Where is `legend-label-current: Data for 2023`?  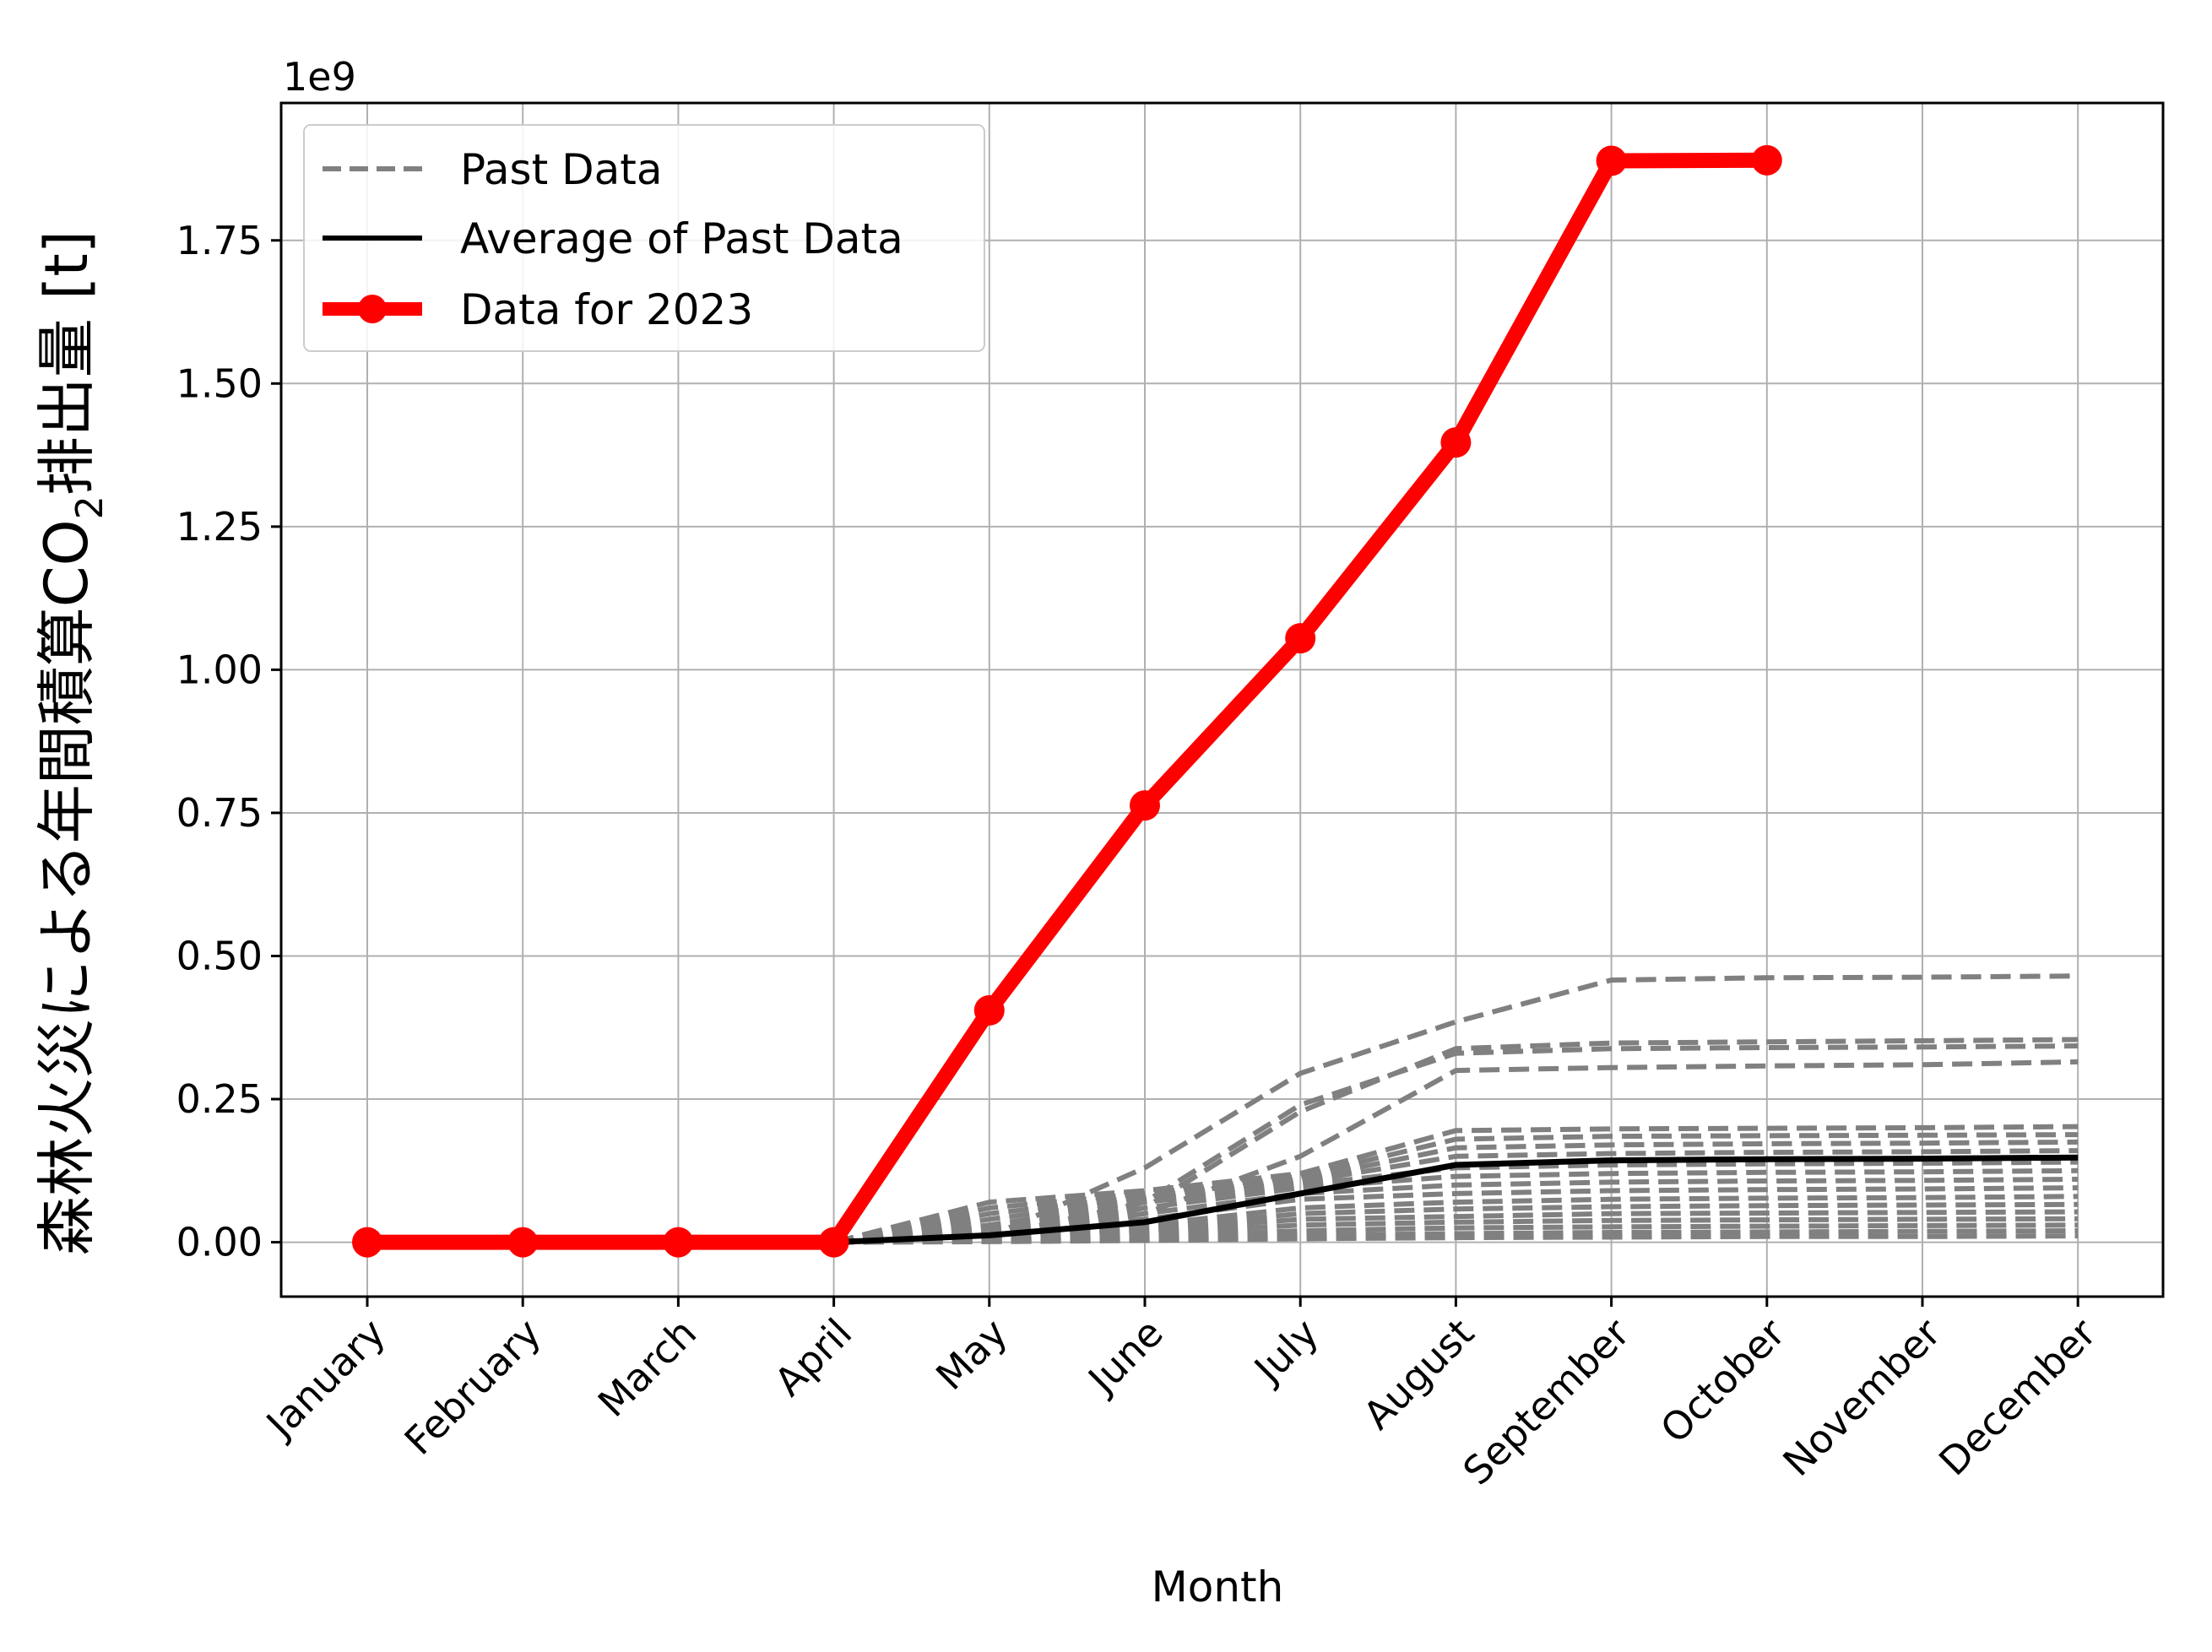
legend-label-current: Data for 2023 is located at coordinates (606, 309).